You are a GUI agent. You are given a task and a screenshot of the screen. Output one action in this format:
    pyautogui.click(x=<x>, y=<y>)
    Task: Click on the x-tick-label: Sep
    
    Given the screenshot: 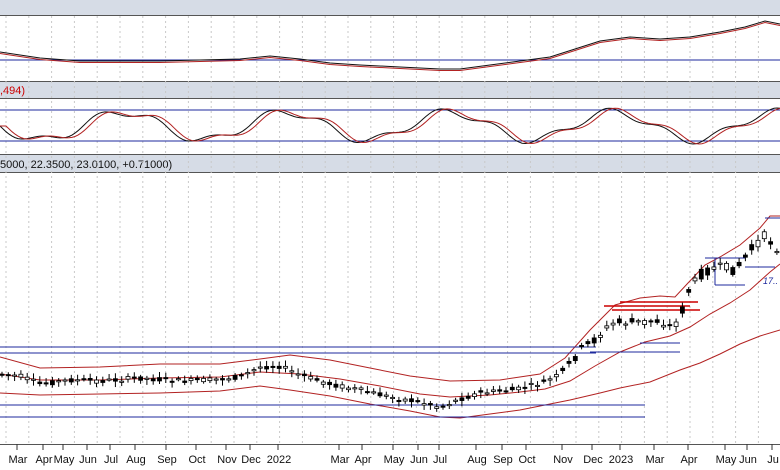 What is the action you would take?
    pyautogui.click(x=503, y=460)
    